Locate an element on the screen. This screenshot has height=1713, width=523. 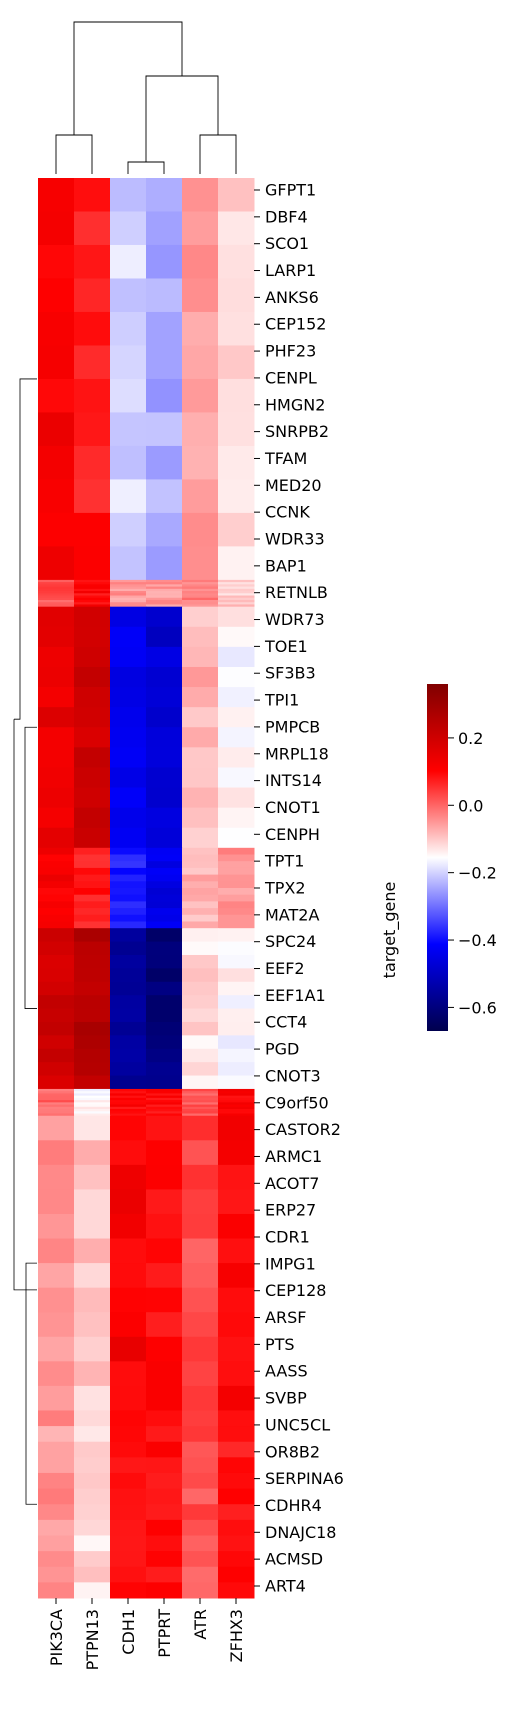
heatmap-cell-cdh1-b6 is located at coordinates (128, 1374).